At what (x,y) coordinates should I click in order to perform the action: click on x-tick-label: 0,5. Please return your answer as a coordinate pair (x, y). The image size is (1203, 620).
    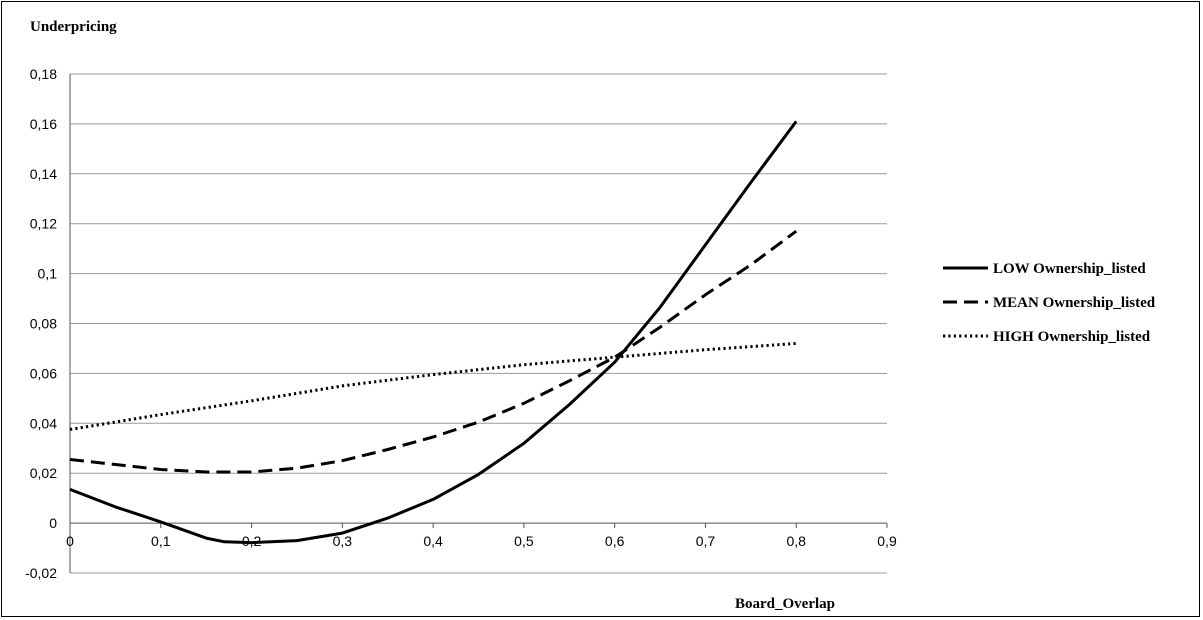
    Looking at the image, I should click on (524, 541).